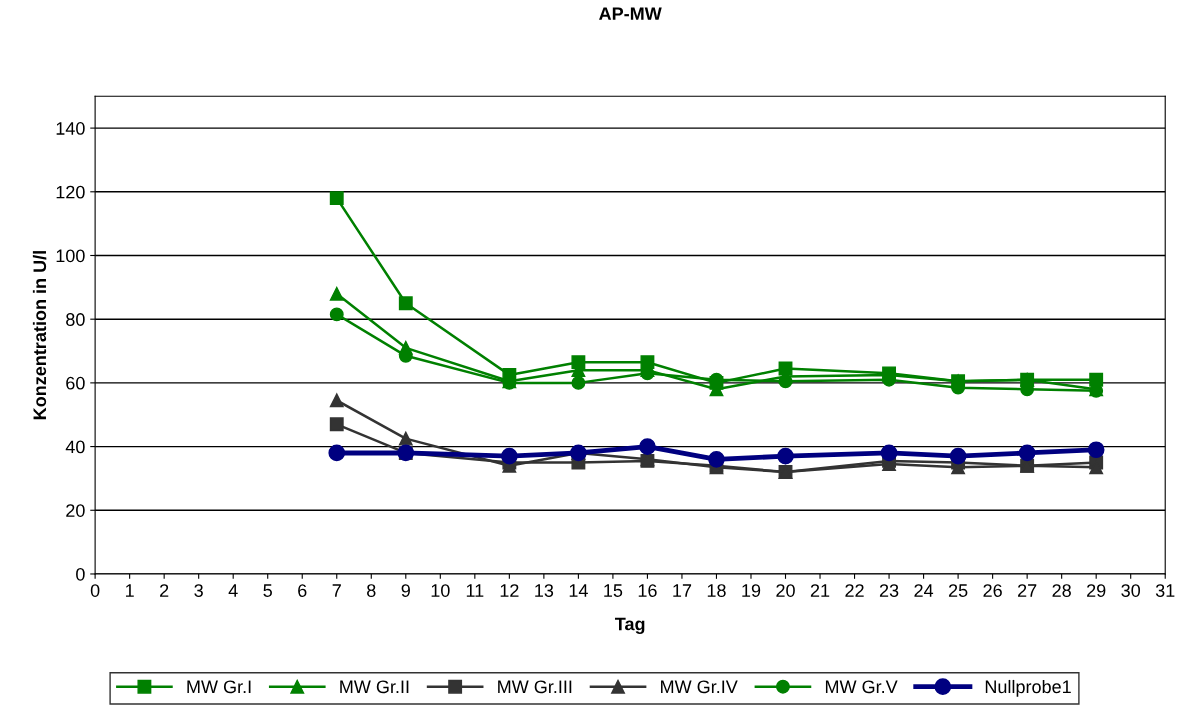  Describe the element at coordinates (1027, 590) in the screenshot. I see `x-tick-label: 27` at that location.